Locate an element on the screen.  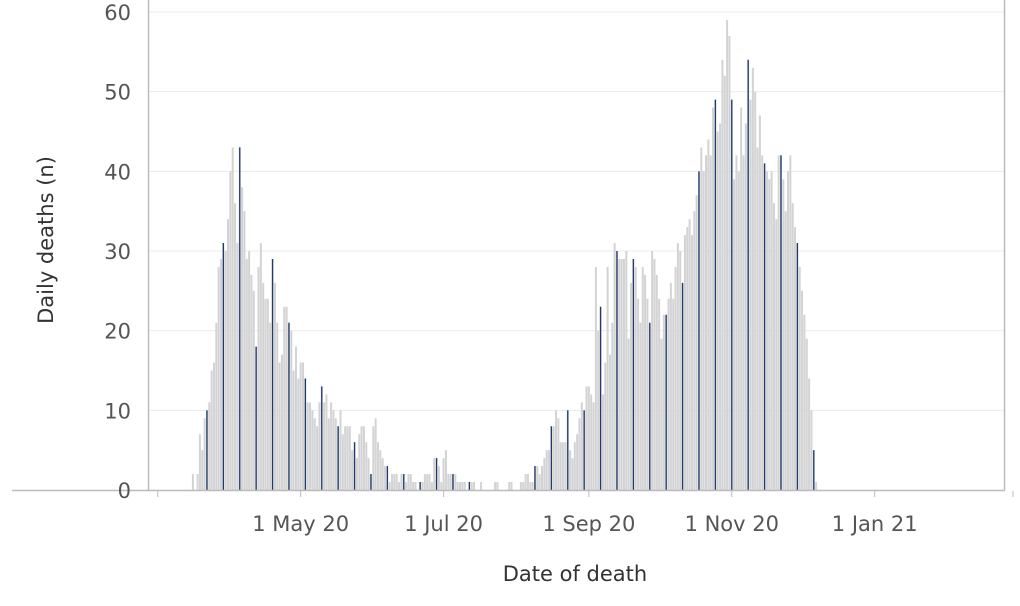
y-tick-label-10: 10 is located at coordinates (117, 411).